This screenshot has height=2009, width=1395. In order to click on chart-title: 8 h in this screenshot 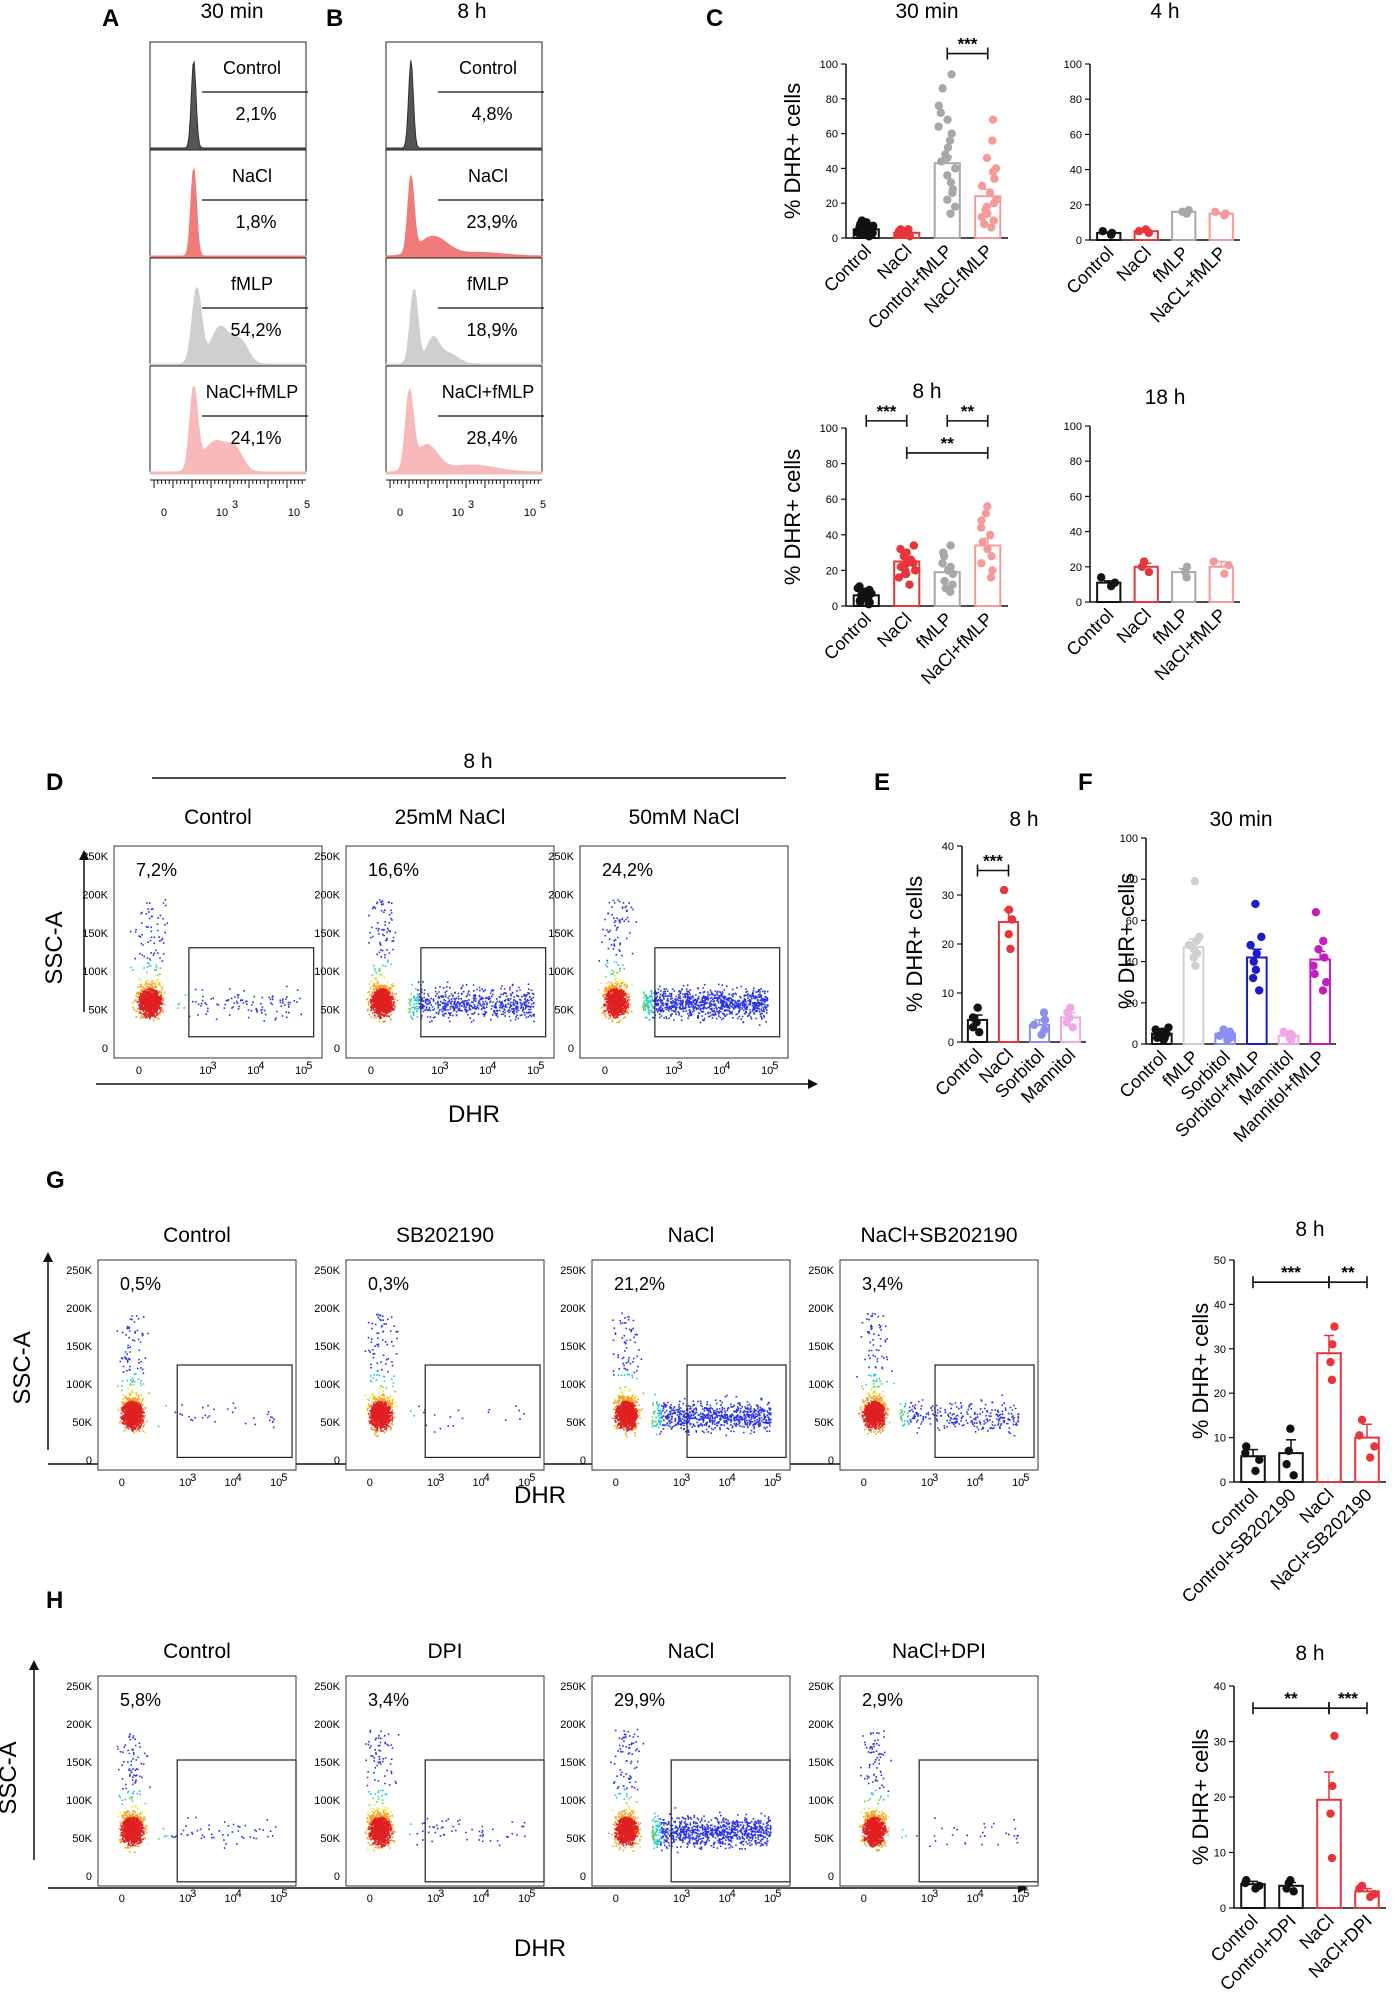, I will do `click(926, 391)`.